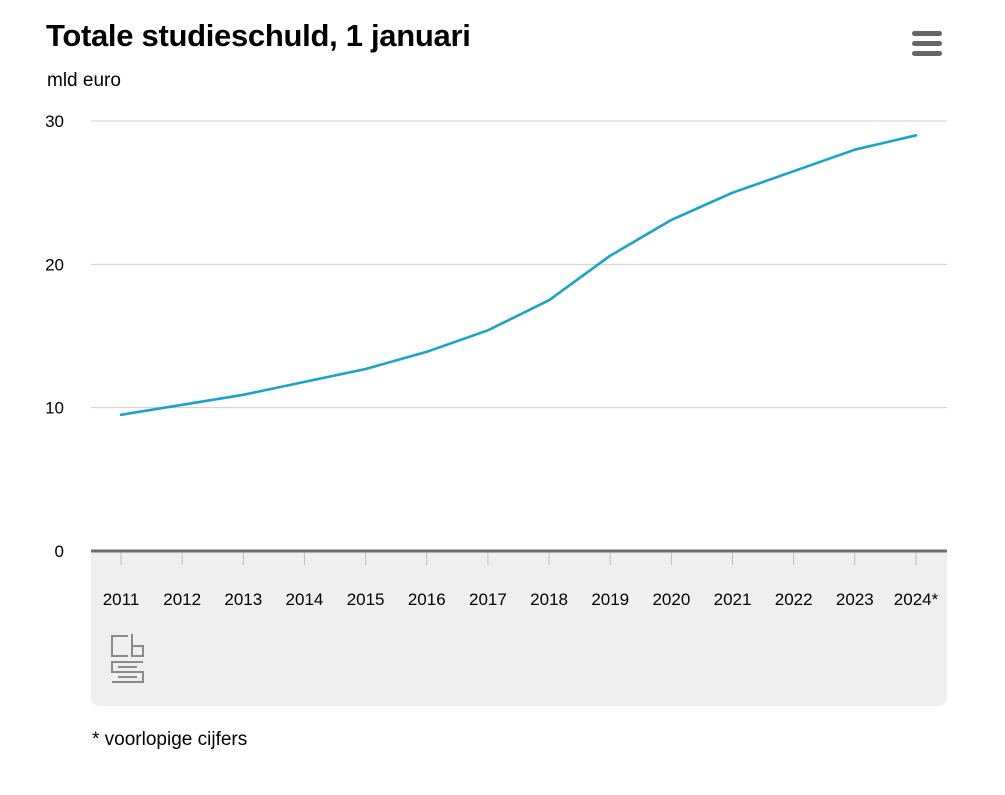 The image size is (1005, 795). What do you see at coordinates (258, 35) in the screenshot?
I see `chart-title: Totale studieschuld, 1 januari` at bounding box center [258, 35].